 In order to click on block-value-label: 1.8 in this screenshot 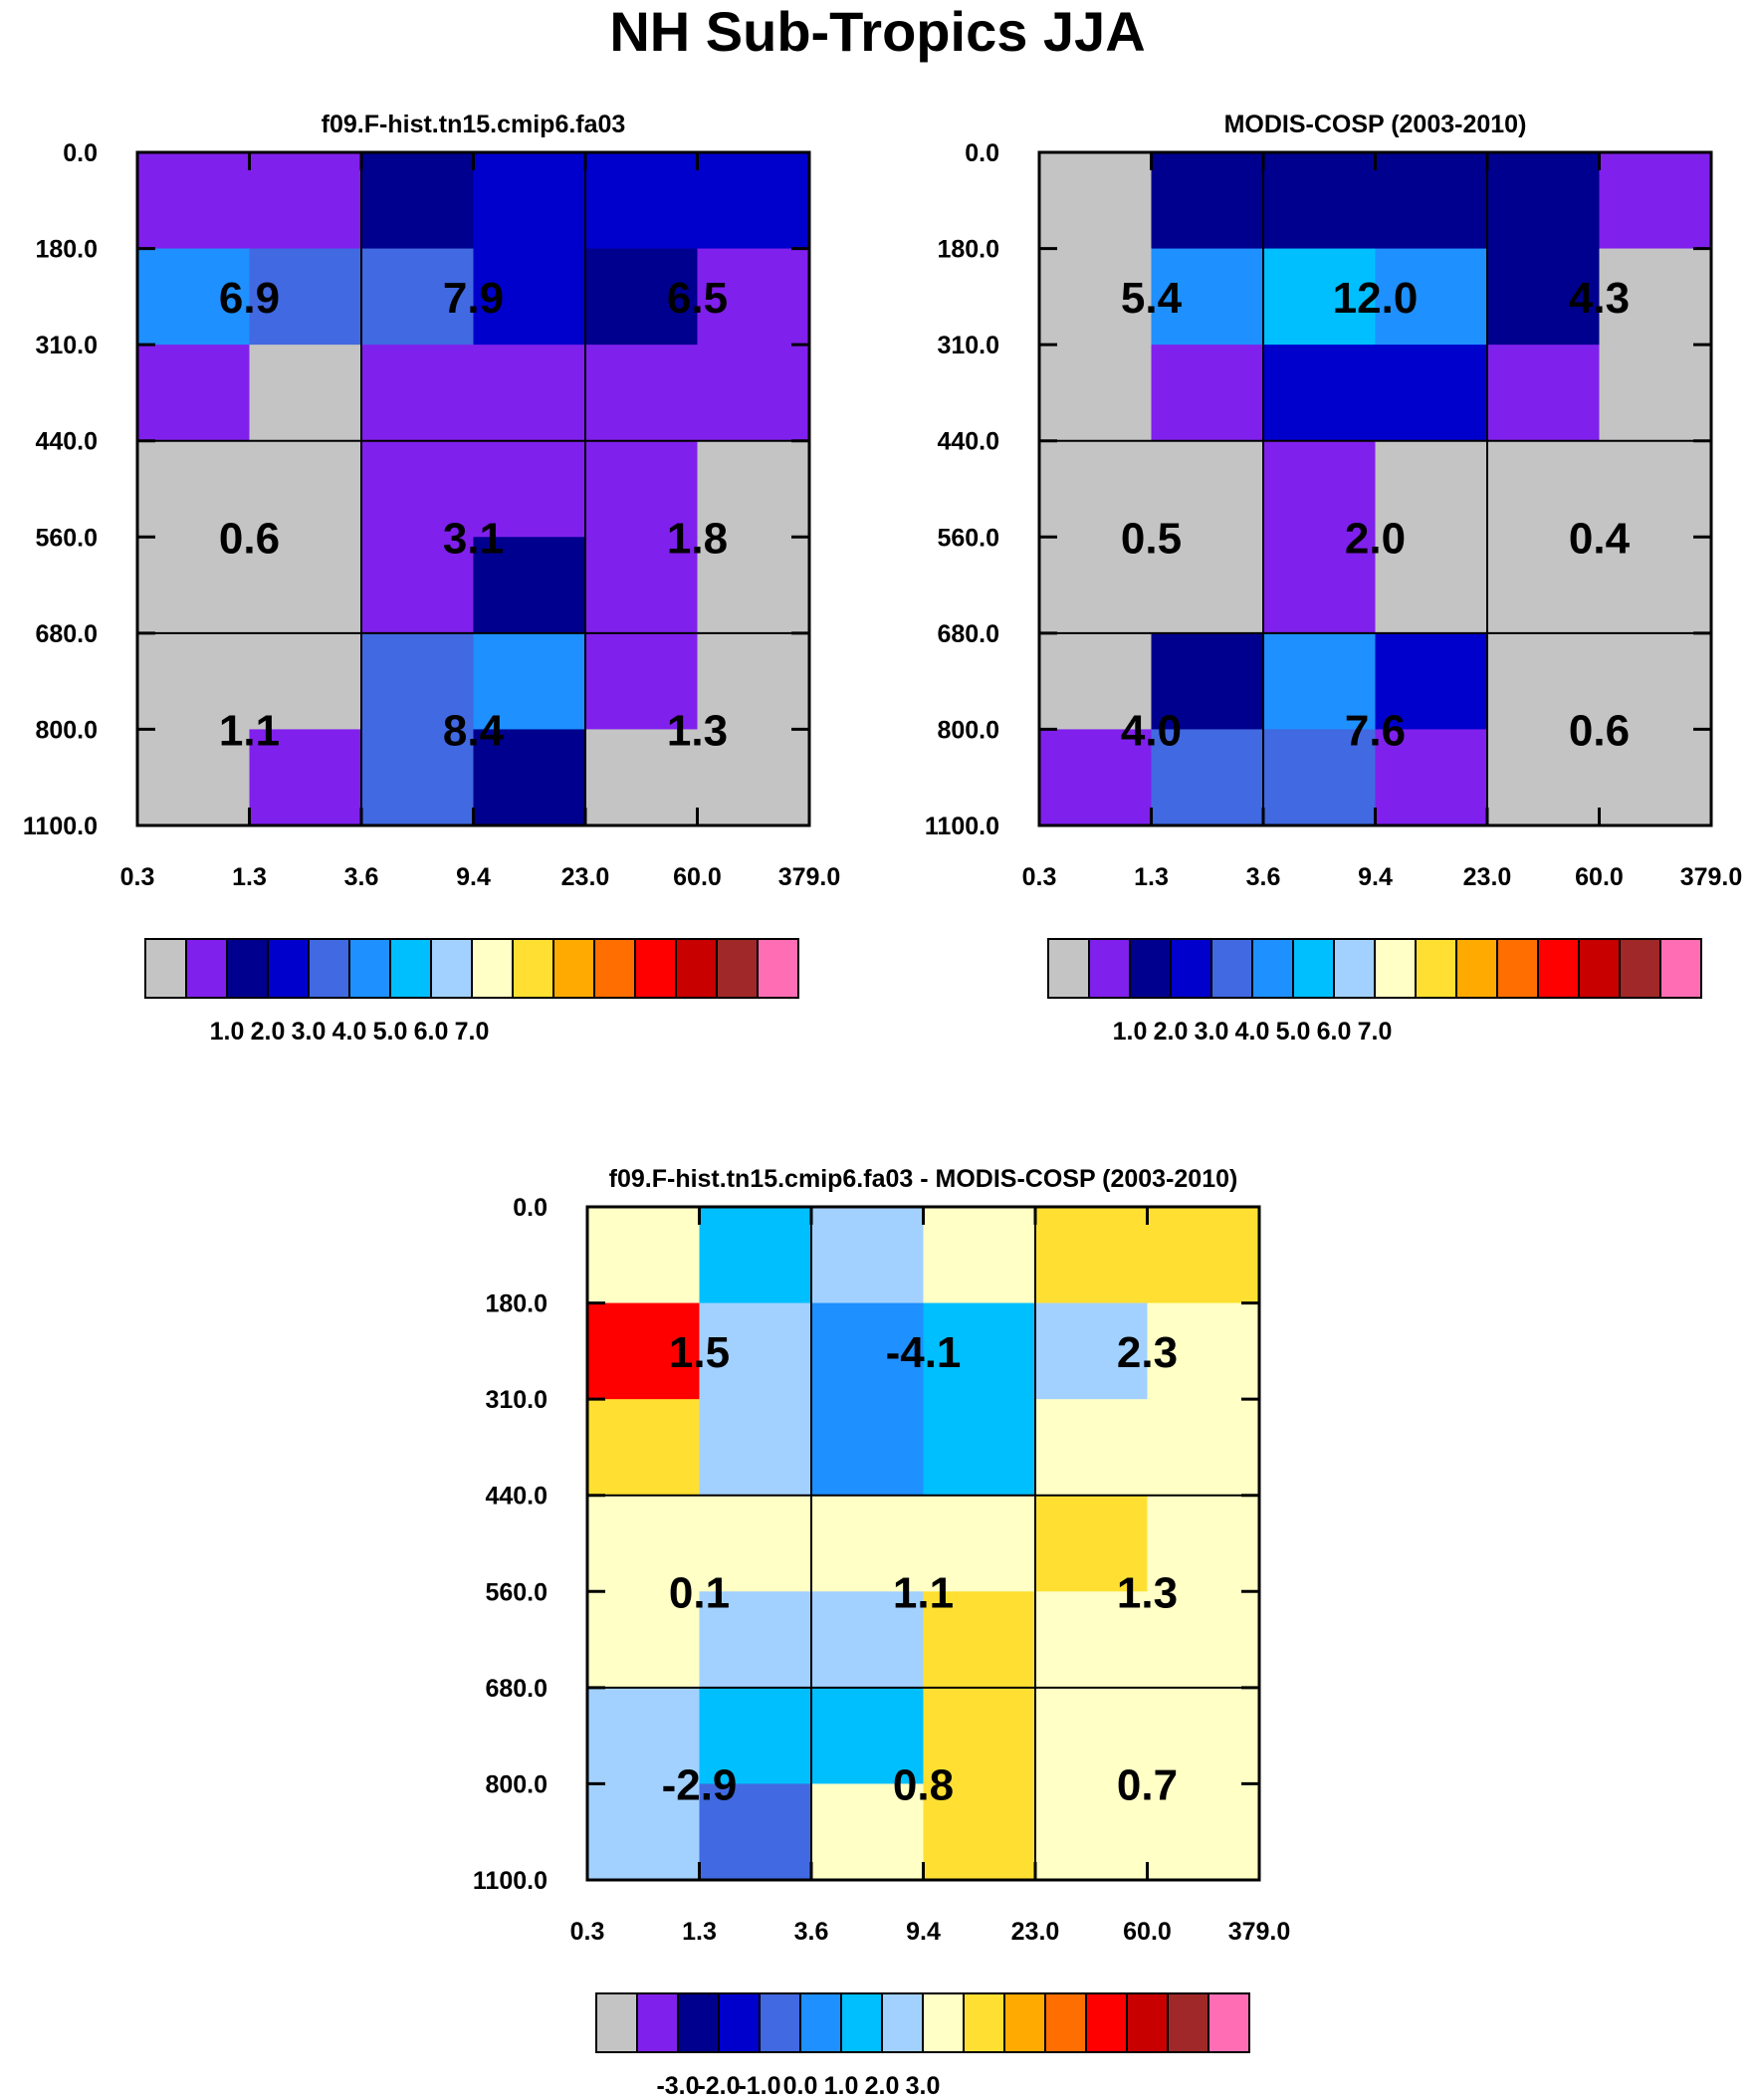, I will do `click(697, 538)`.